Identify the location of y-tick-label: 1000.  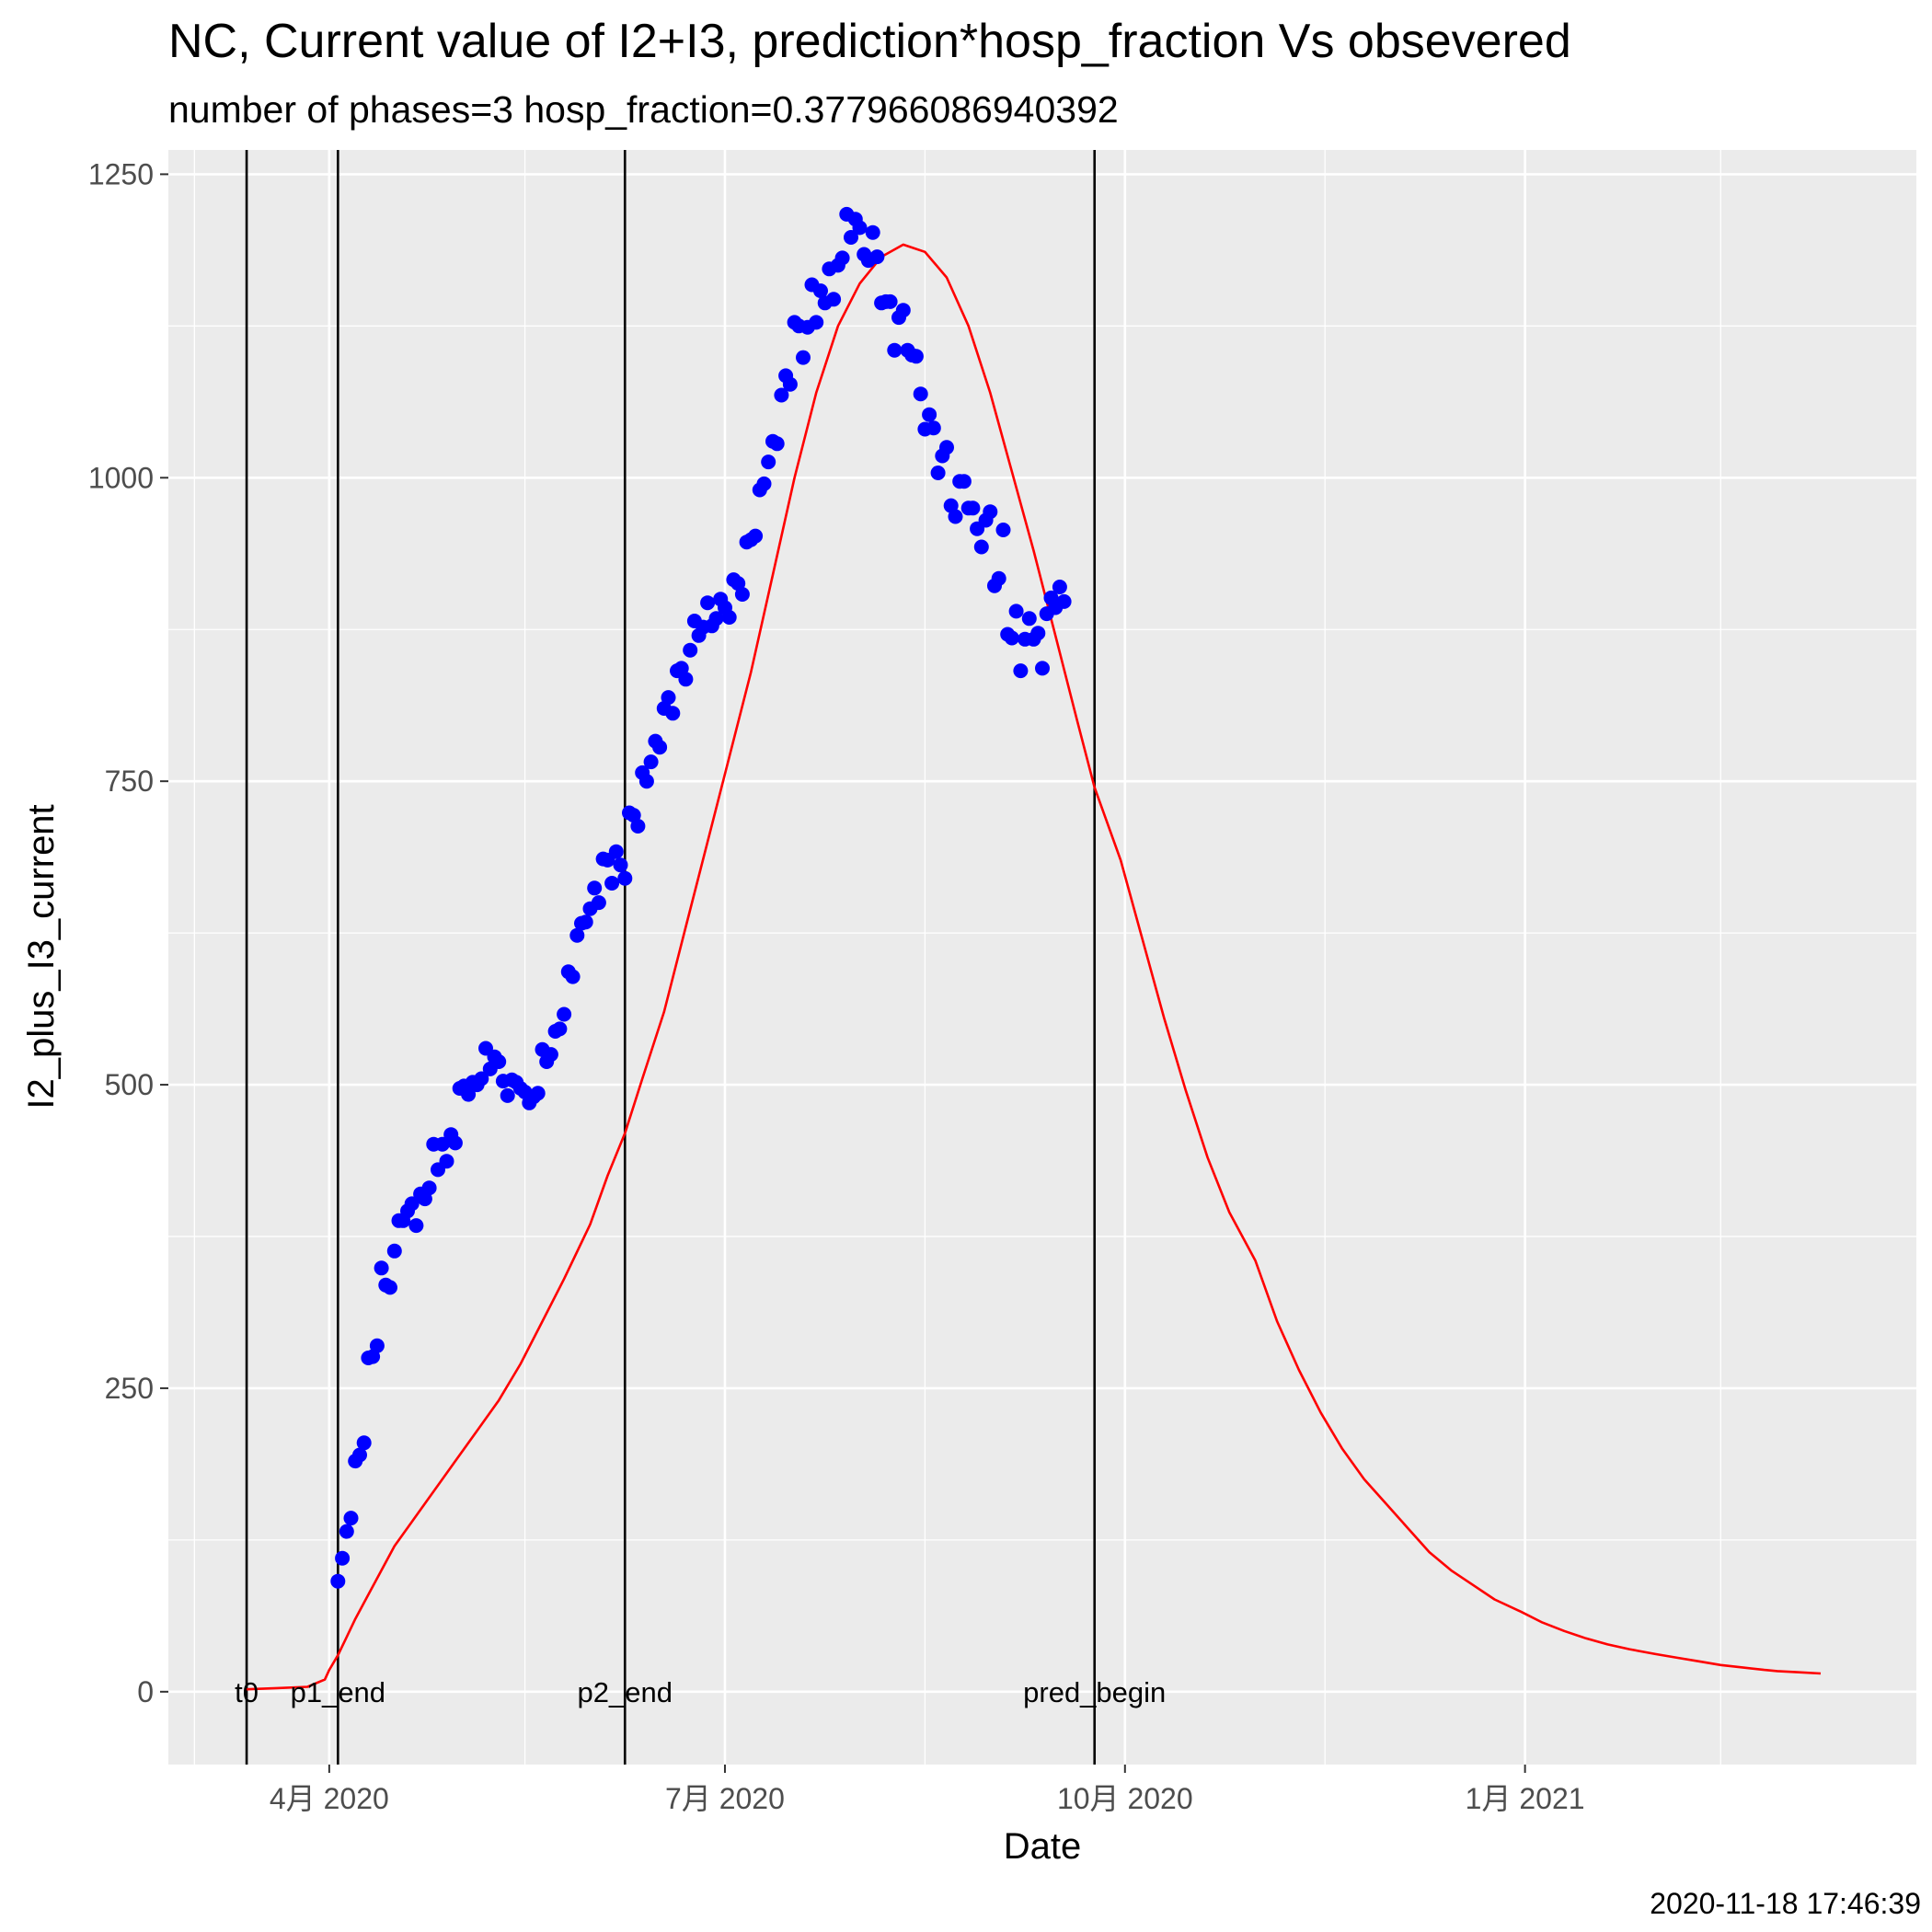
(121, 477).